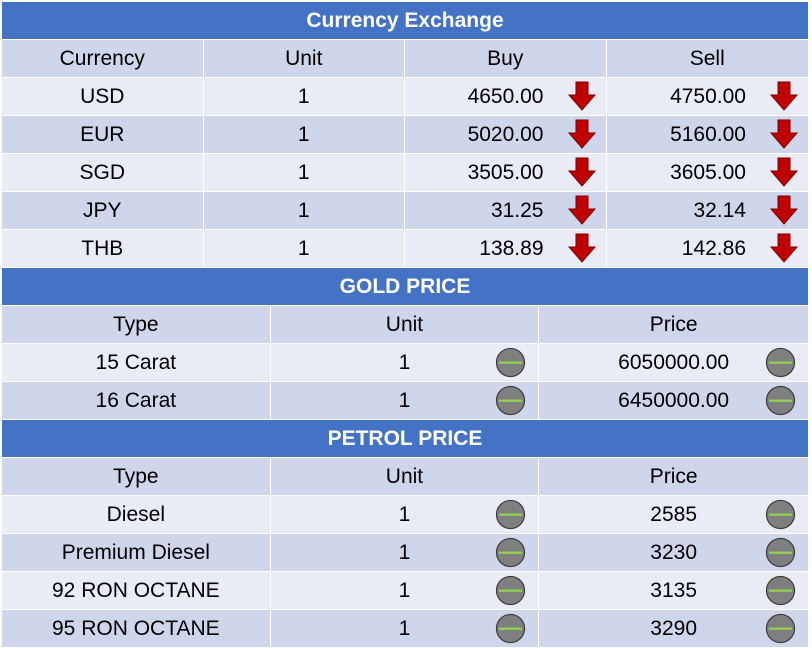 Image resolution: width=812 pixels, height=648 pixels. I want to click on currency-sell: 142.86, so click(707, 248).